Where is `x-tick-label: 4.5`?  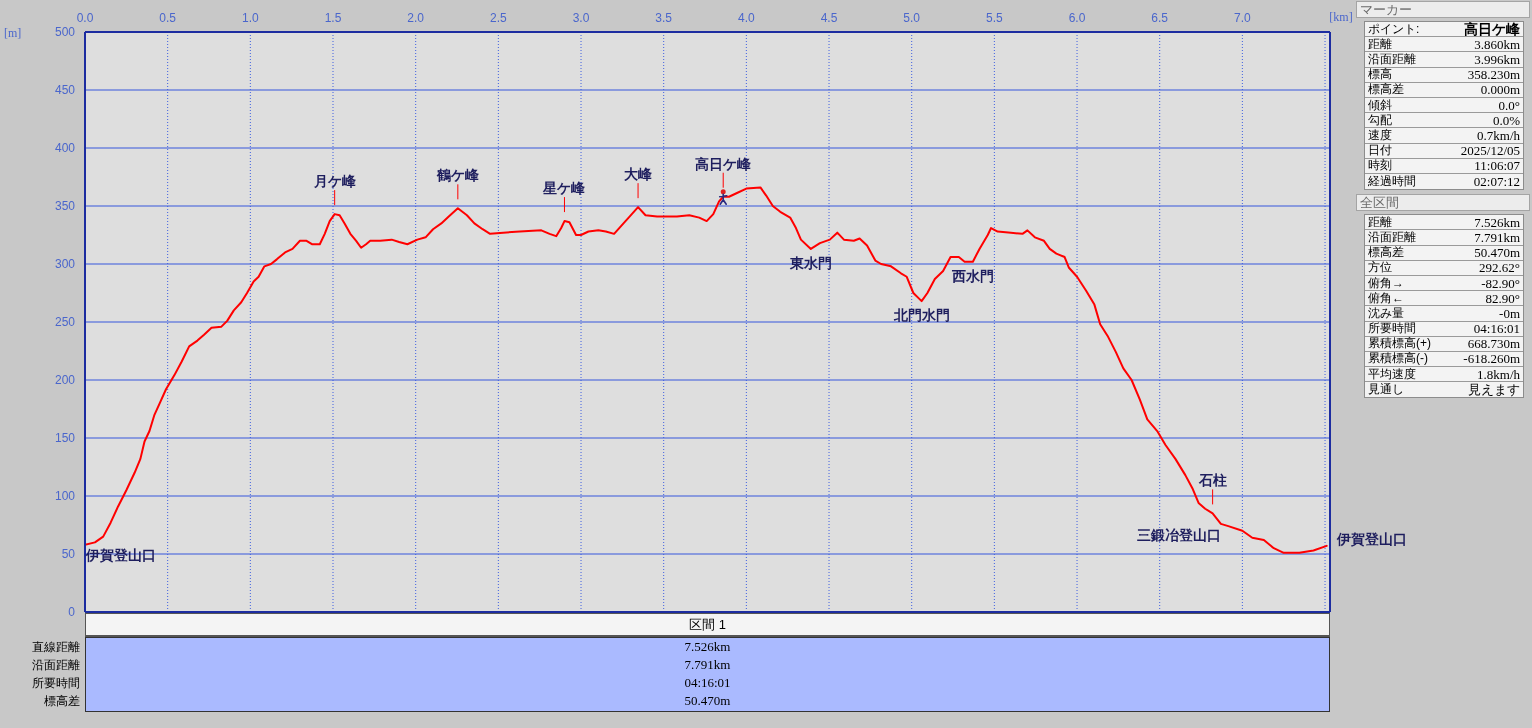 x-tick-label: 4.5 is located at coordinates (829, 18).